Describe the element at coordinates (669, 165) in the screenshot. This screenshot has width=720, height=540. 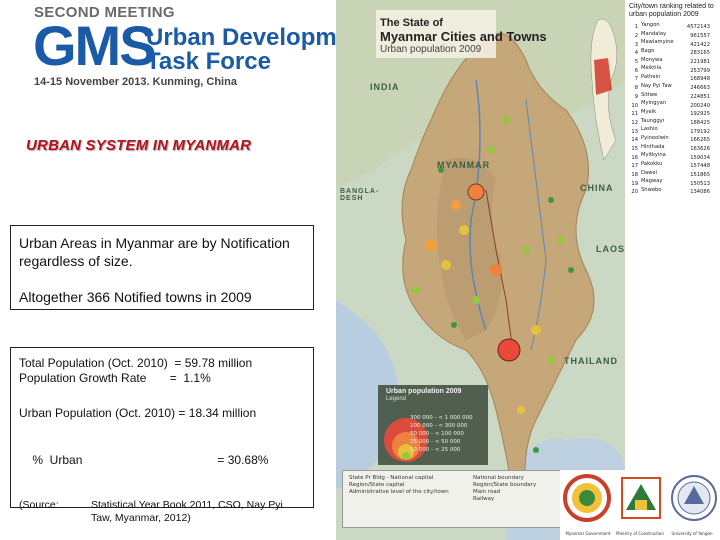
I see `ranking-row: 17 Pakokku 157448` at that location.